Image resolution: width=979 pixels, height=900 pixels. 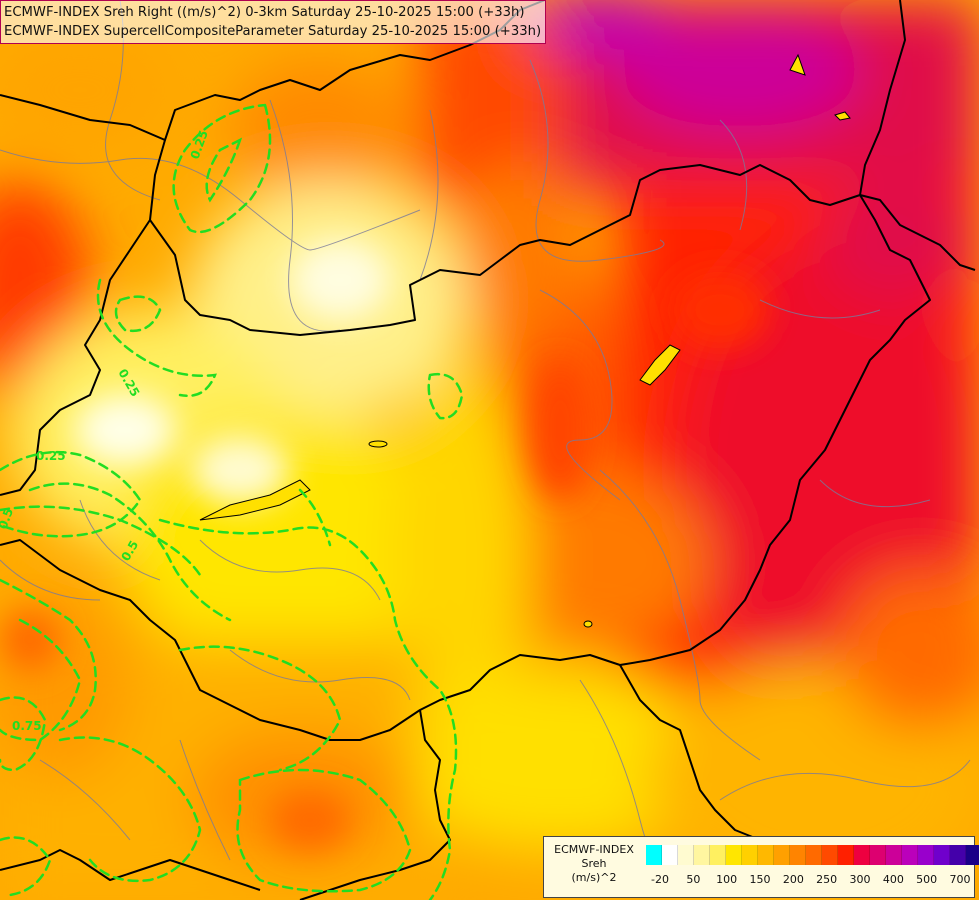 What do you see at coordinates (760, 879) in the screenshot?
I see `legend-tick-label: 150` at bounding box center [760, 879].